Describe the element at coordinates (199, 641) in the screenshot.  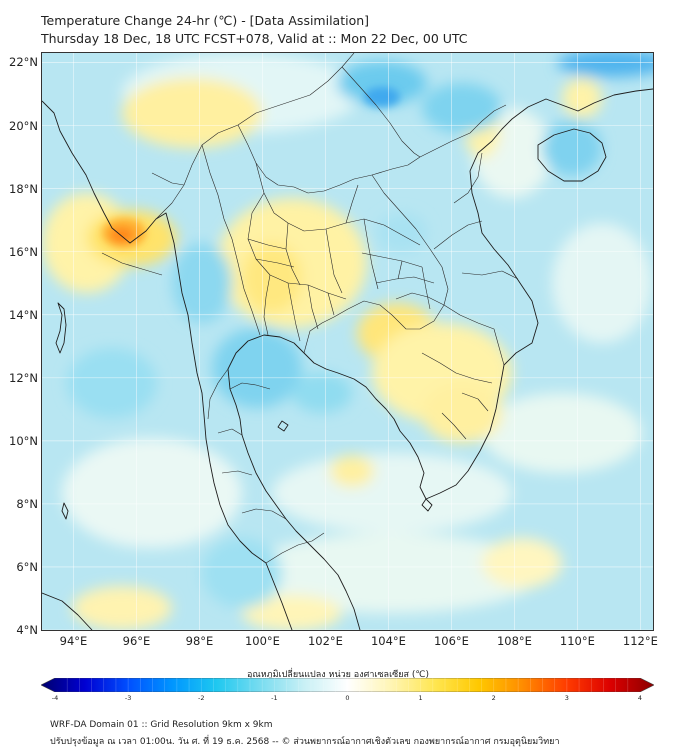
I see `lon-label: 98°E` at that location.